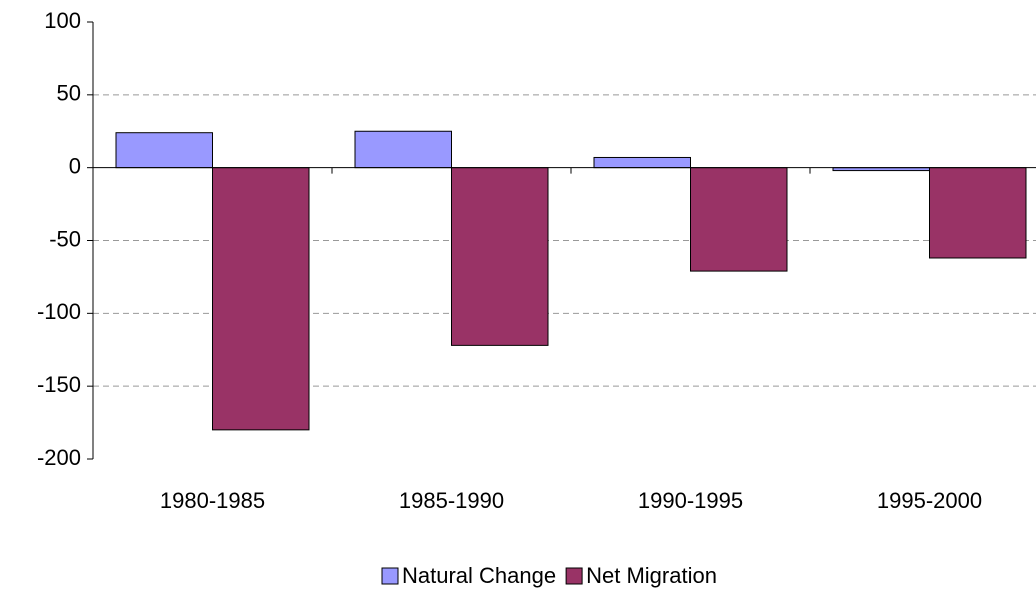  Describe the element at coordinates (59, 311) in the screenshot. I see `y-tick-label: -100` at that location.